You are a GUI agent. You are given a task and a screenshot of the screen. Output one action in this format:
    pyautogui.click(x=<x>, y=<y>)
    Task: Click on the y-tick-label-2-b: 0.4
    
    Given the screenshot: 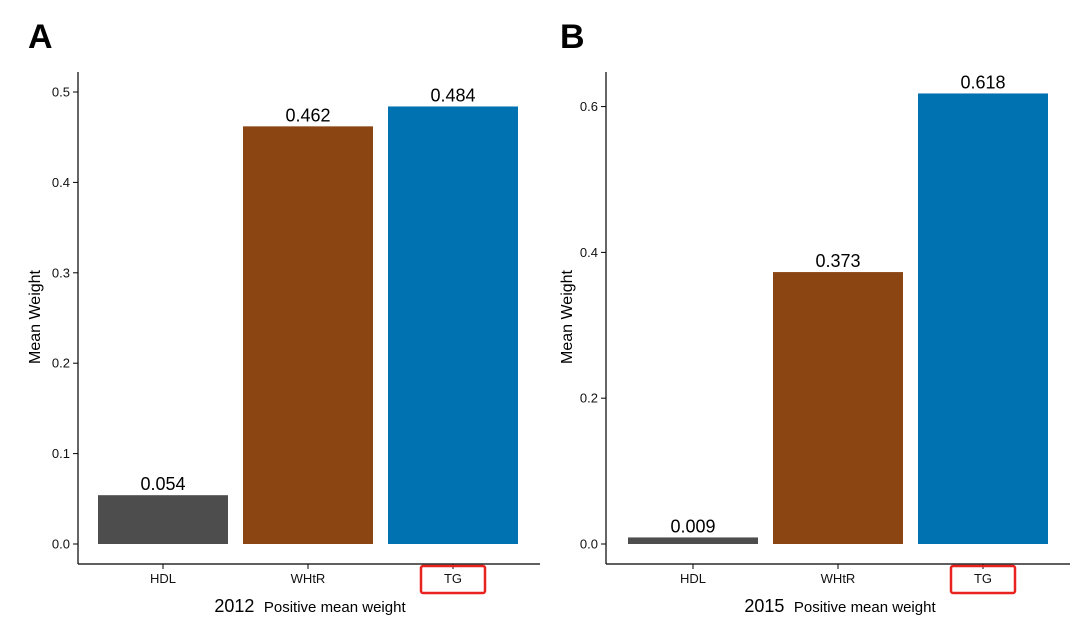 What is the action you would take?
    pyautogui.click(x=589, y=252)
    